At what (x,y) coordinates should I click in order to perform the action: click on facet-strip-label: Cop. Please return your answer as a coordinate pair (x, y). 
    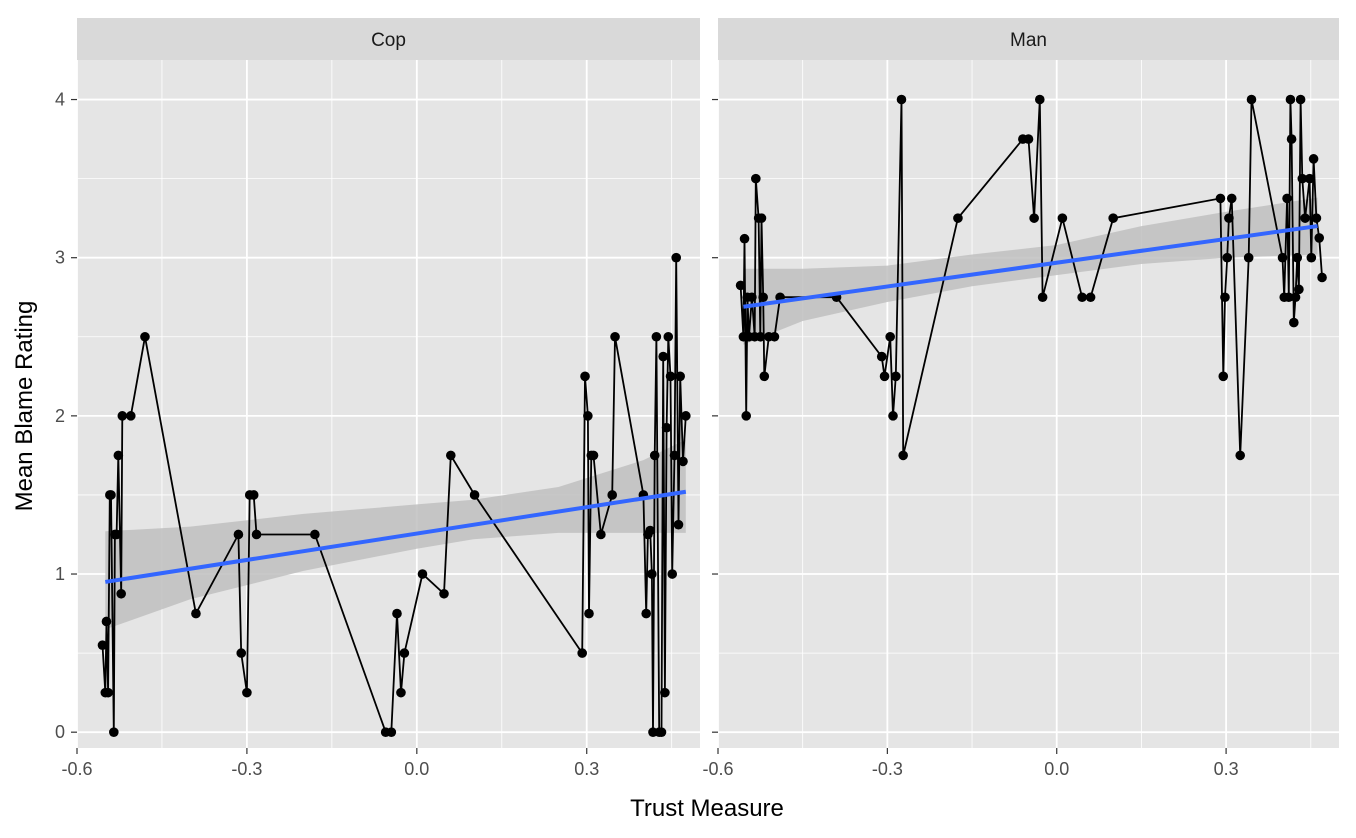
    Looking at the image, I should click on (388, 40).